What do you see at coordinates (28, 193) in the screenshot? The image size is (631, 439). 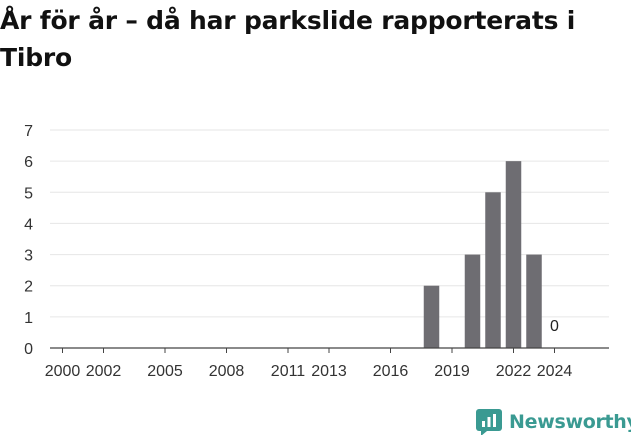 I see `y-tick-label: 5` at bounding box center [28, 193].